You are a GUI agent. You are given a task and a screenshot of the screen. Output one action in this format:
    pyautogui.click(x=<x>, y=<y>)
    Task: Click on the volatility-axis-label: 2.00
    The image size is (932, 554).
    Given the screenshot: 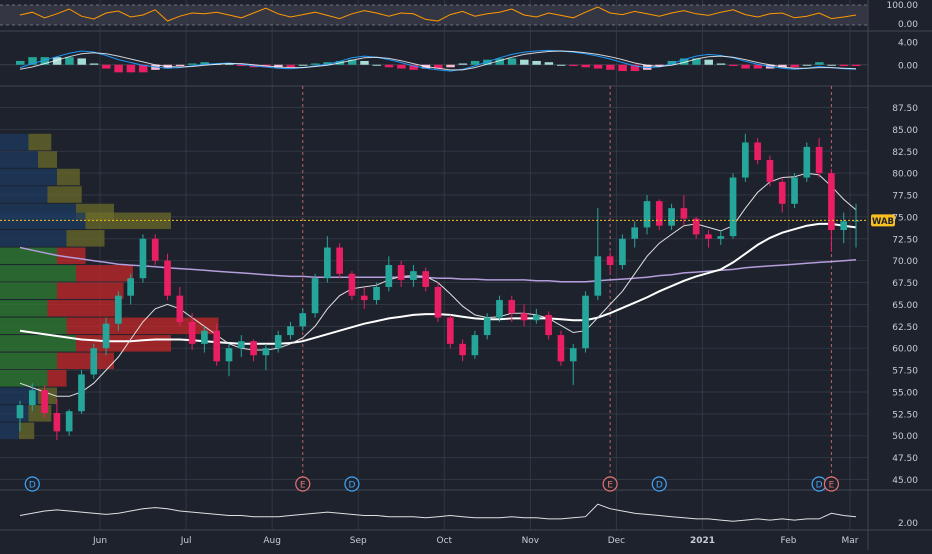 What is the action you would take?
    pyautogui.click(x=908, y=524)
    